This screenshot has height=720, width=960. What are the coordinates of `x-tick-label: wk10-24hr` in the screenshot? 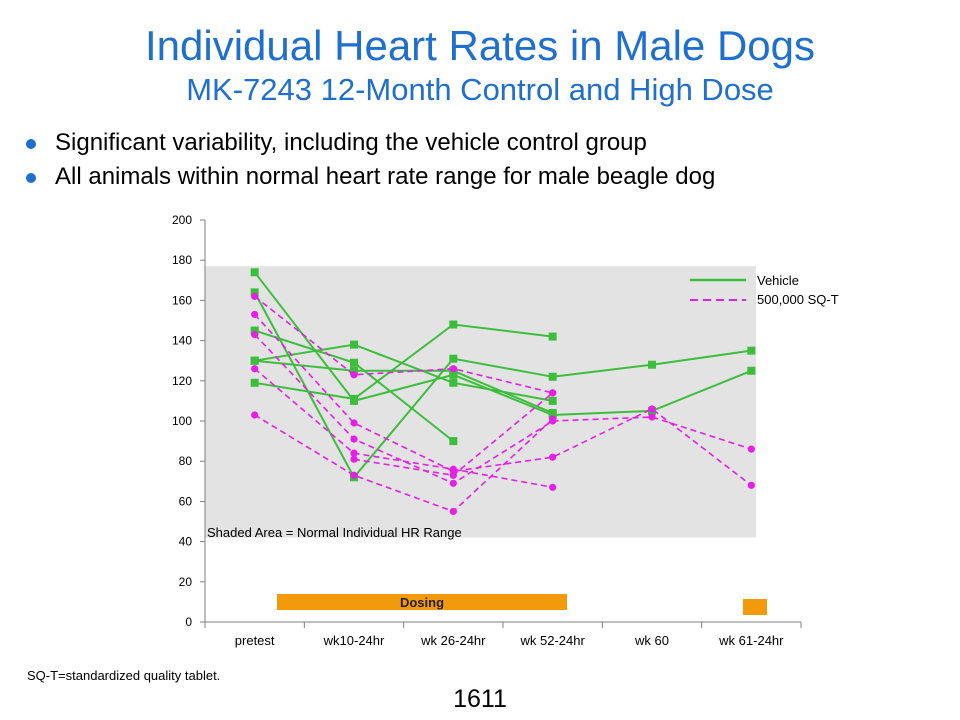 It's located at (354, 640).